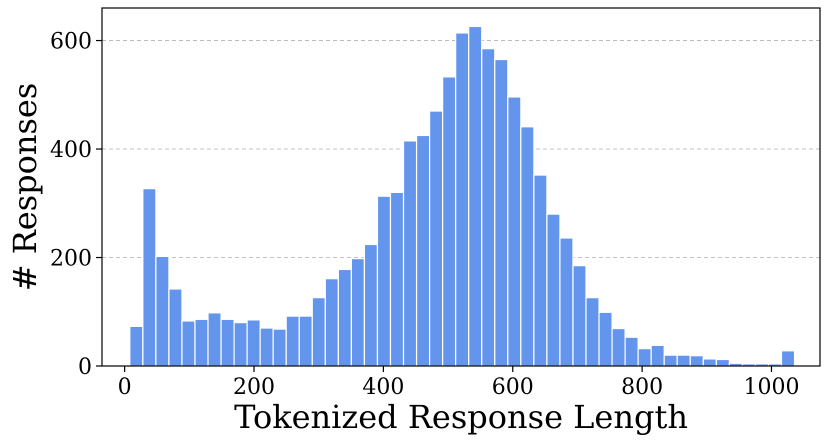  I want to click on x-tick-label: 600, so click(513, 387).